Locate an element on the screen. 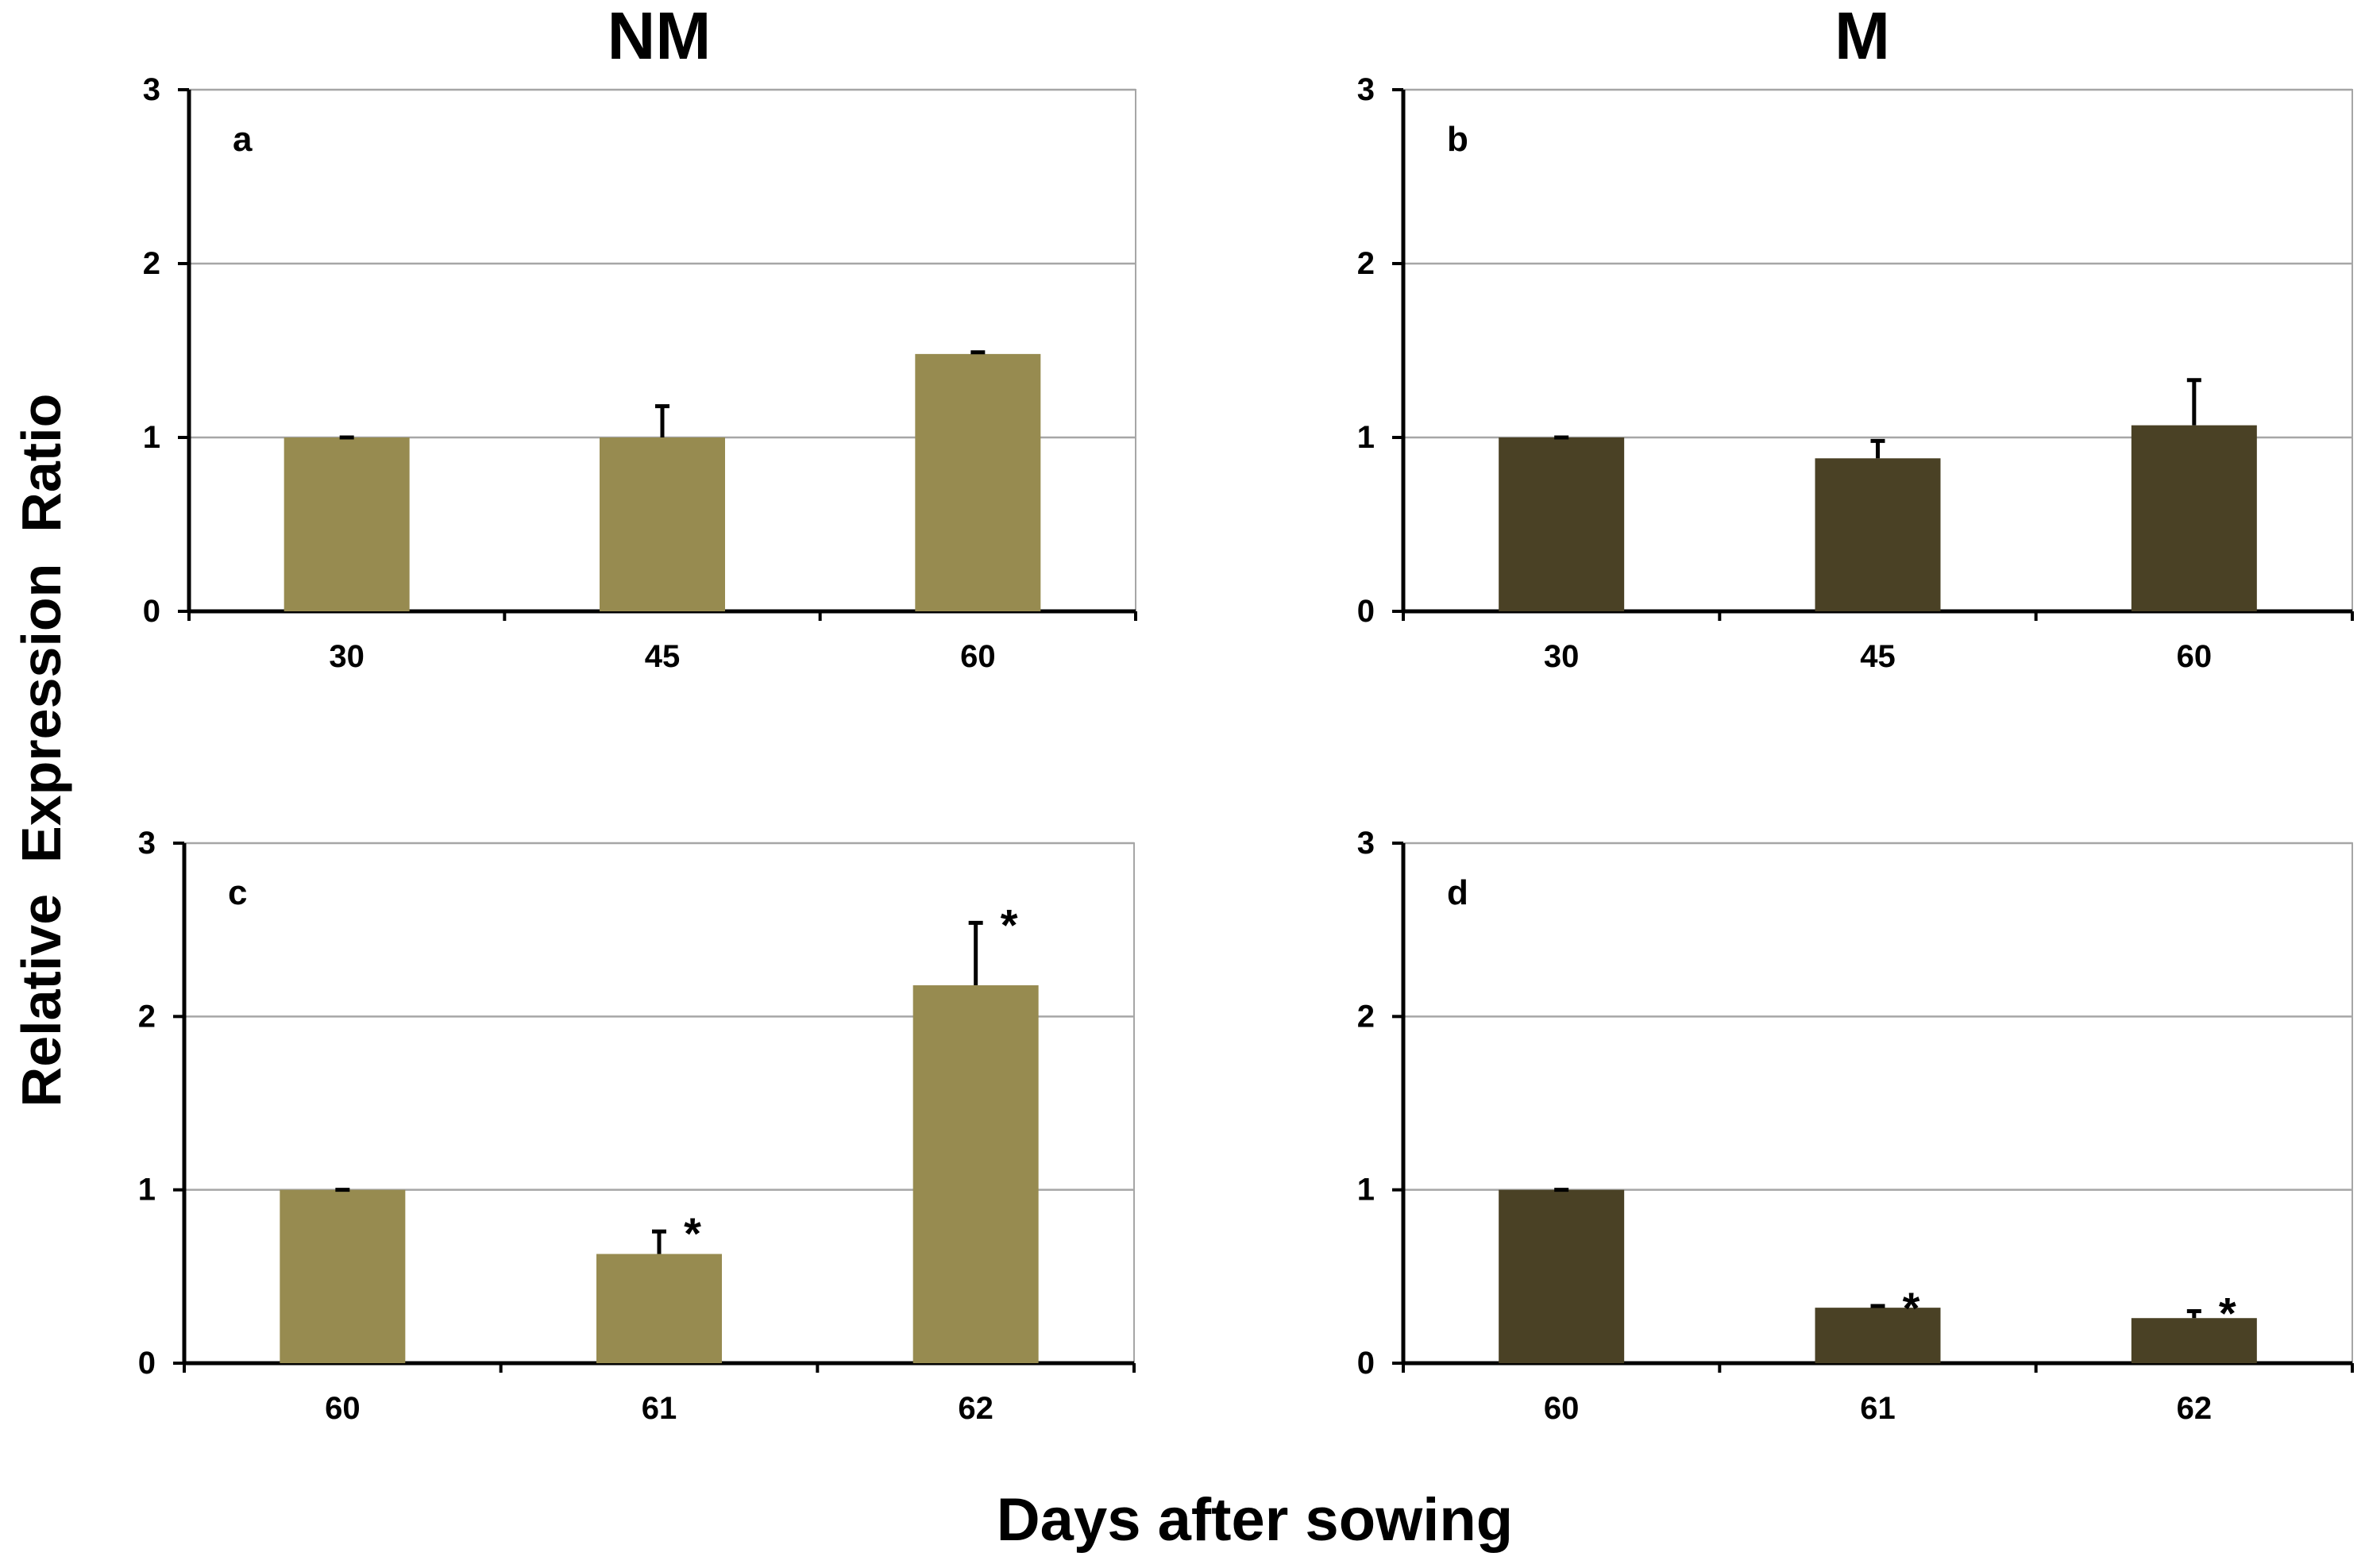  panel-letter: a is located at coordinates (243, 139).